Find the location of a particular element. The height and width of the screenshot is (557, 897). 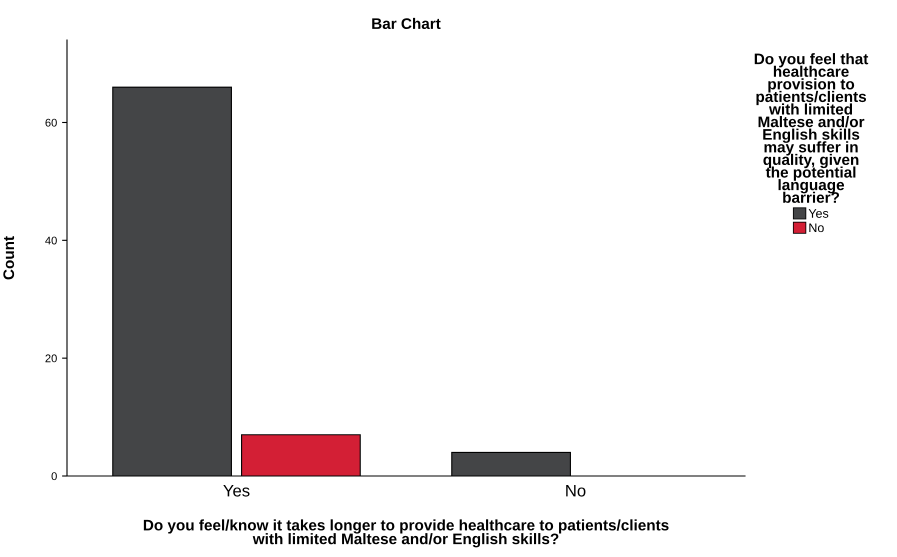

y-tick-label: 40 is located at coordinates (51, 240).